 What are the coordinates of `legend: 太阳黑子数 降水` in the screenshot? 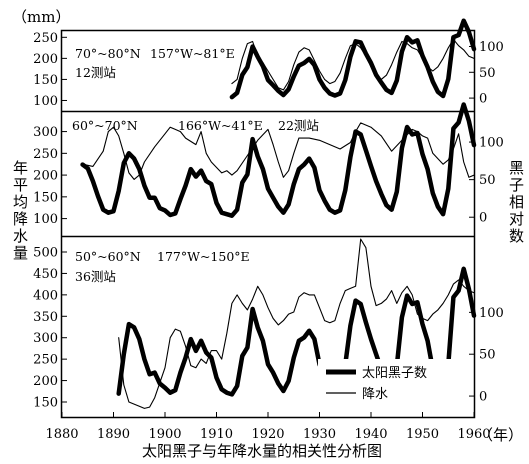 It's located at (393, 382).